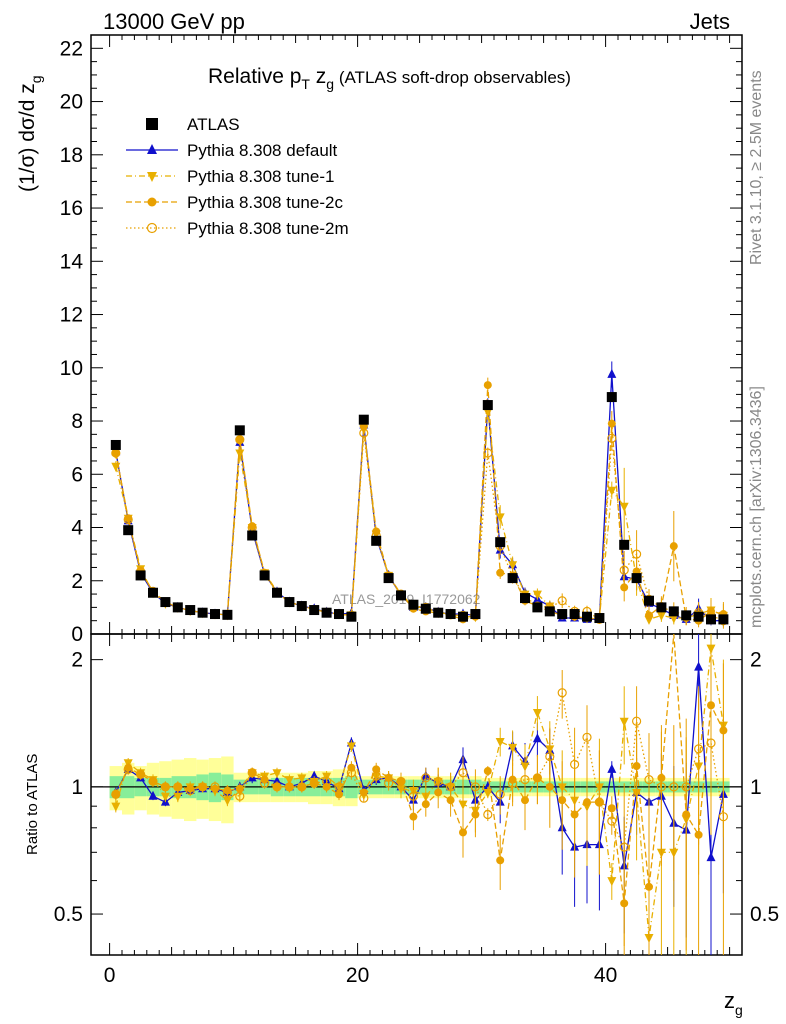  Describe the element at coordinates (77, 634) in the screenshot. I see `y-tick-label: 0` at that location.